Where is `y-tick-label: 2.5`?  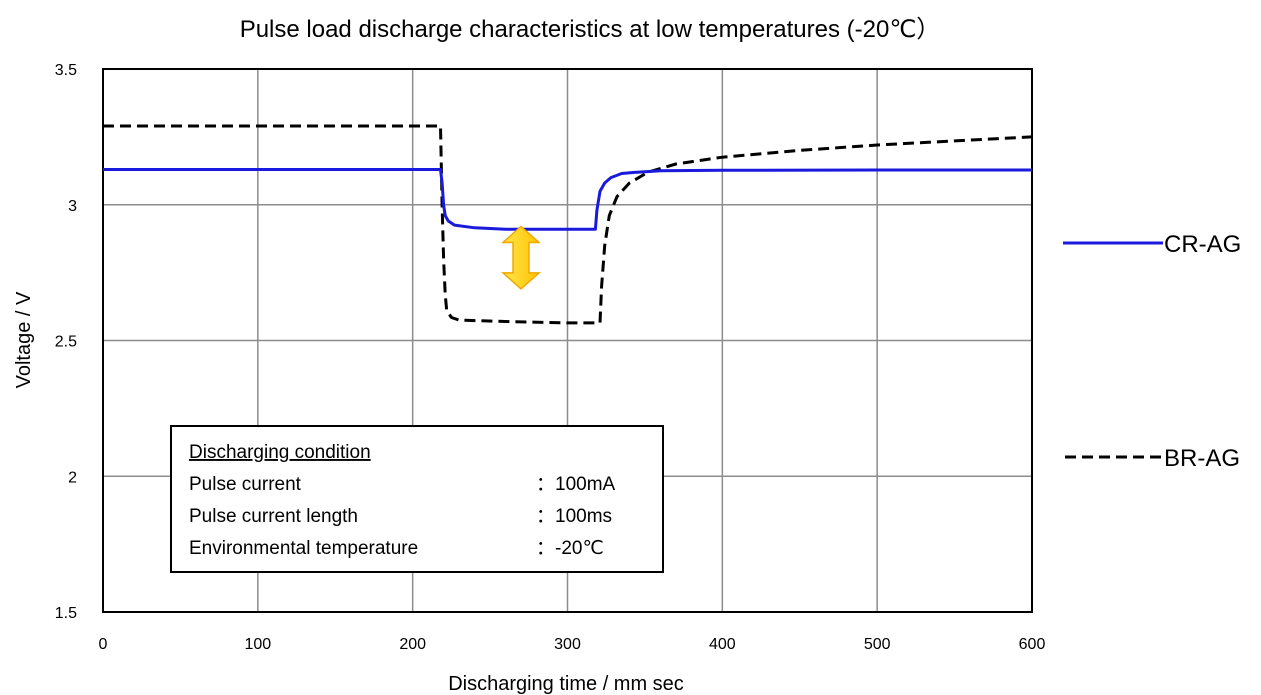 y-tick-label: 2.5 is located at coordinates (66, 342).